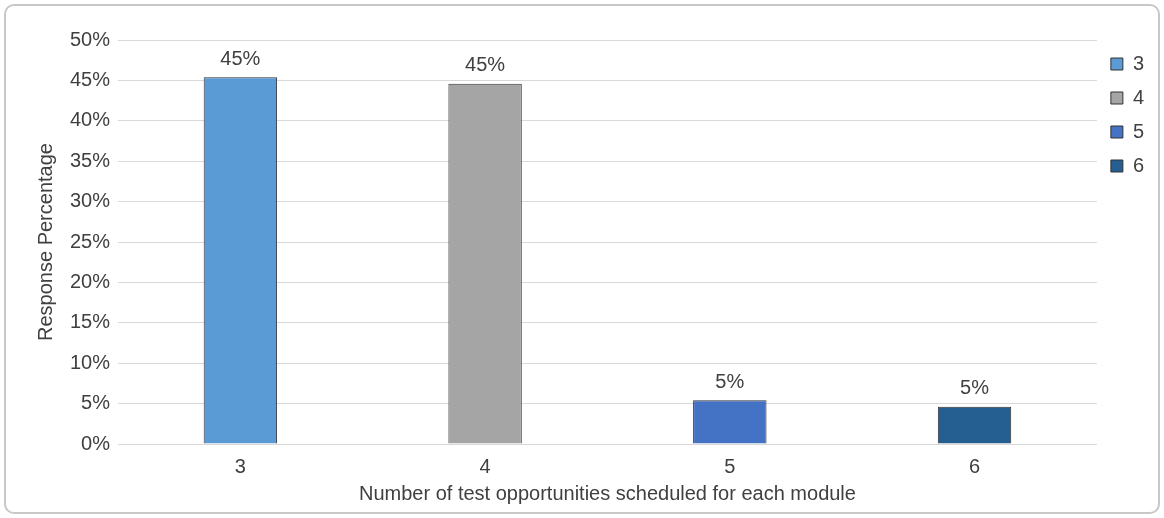 The height and width of the screenshot is (518, 1164). What do you see at coordinates (90, 321) in the screenshot?
I see `y-tick-label: 15%` at bounding box center [90, 321].